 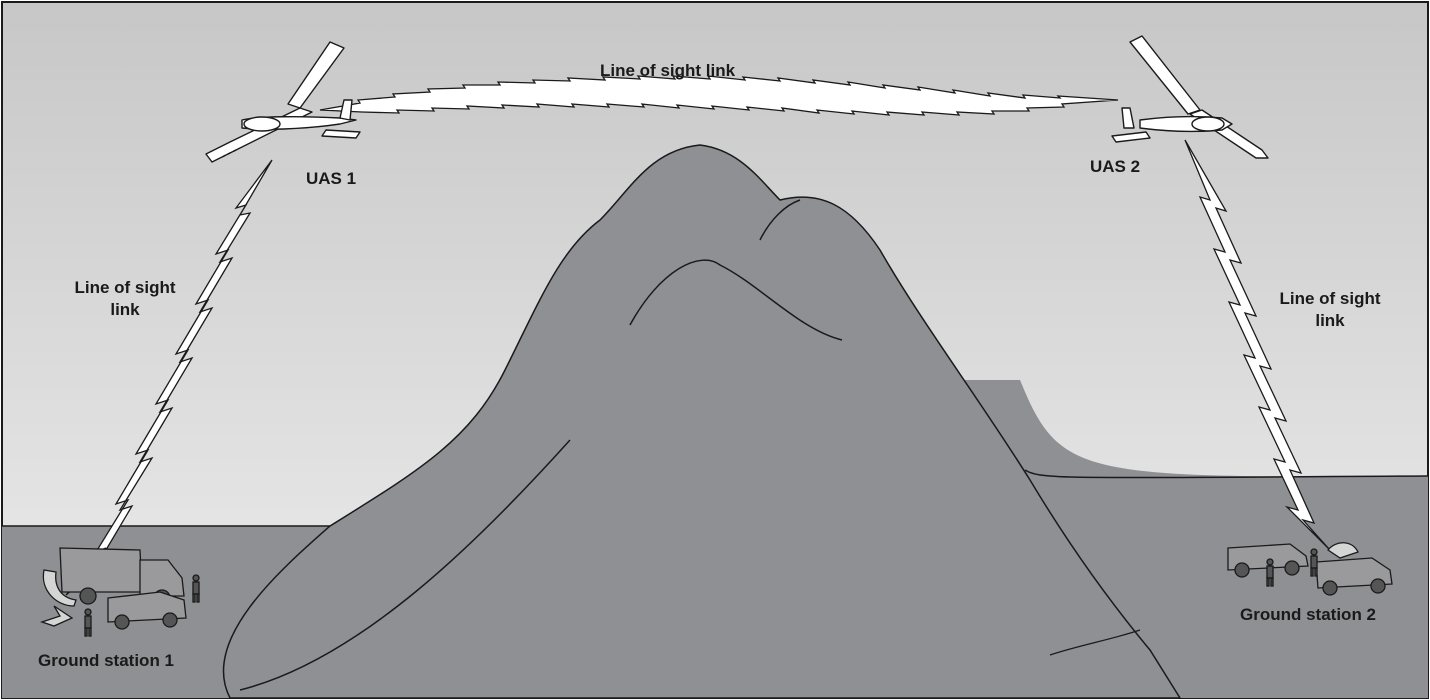 I want to click on left-link-label-line-2: link, so click(x=125, y=309).